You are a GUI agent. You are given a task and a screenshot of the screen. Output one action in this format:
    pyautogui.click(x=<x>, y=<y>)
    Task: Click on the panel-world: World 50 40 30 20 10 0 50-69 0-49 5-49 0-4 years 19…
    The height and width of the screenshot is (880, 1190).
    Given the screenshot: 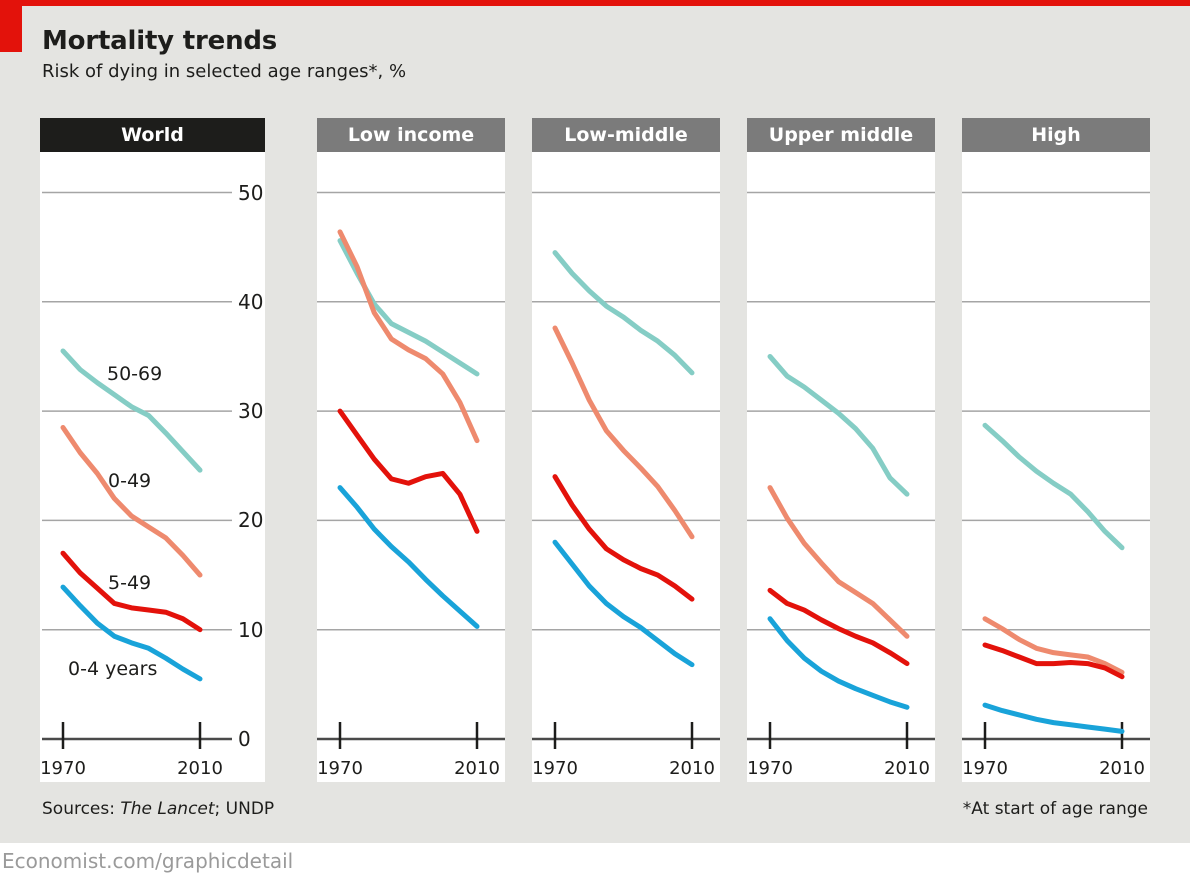 What is the action you would take?
    pyautogui.click(x=152, y=450)
    